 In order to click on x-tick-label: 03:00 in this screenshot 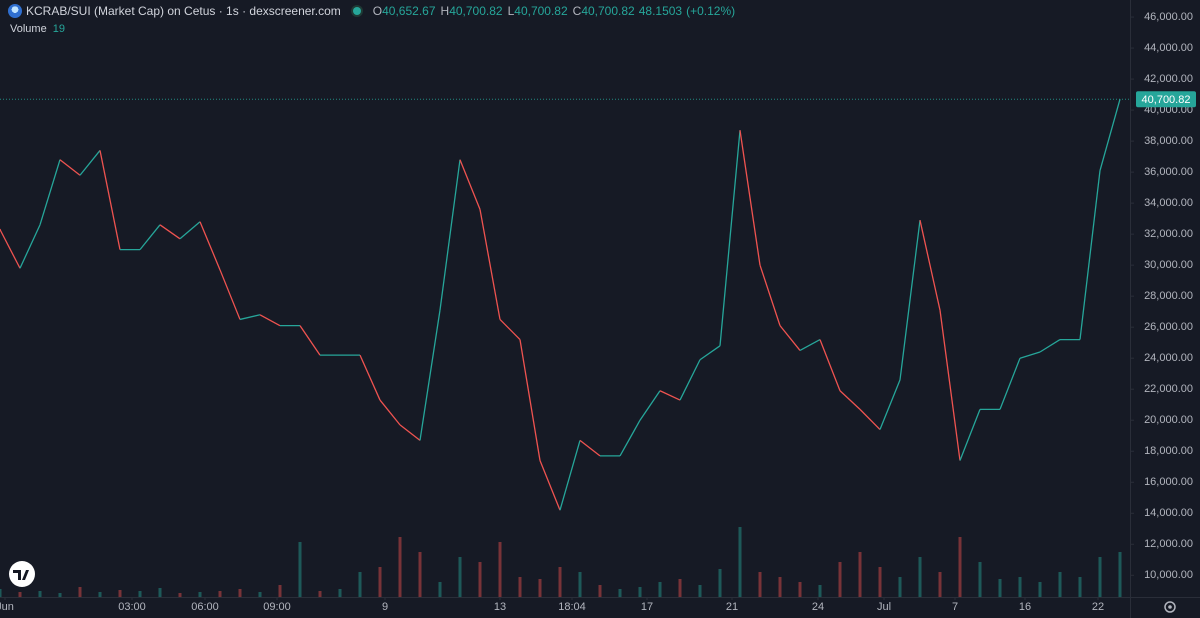, I will do `click(132, 607)`.